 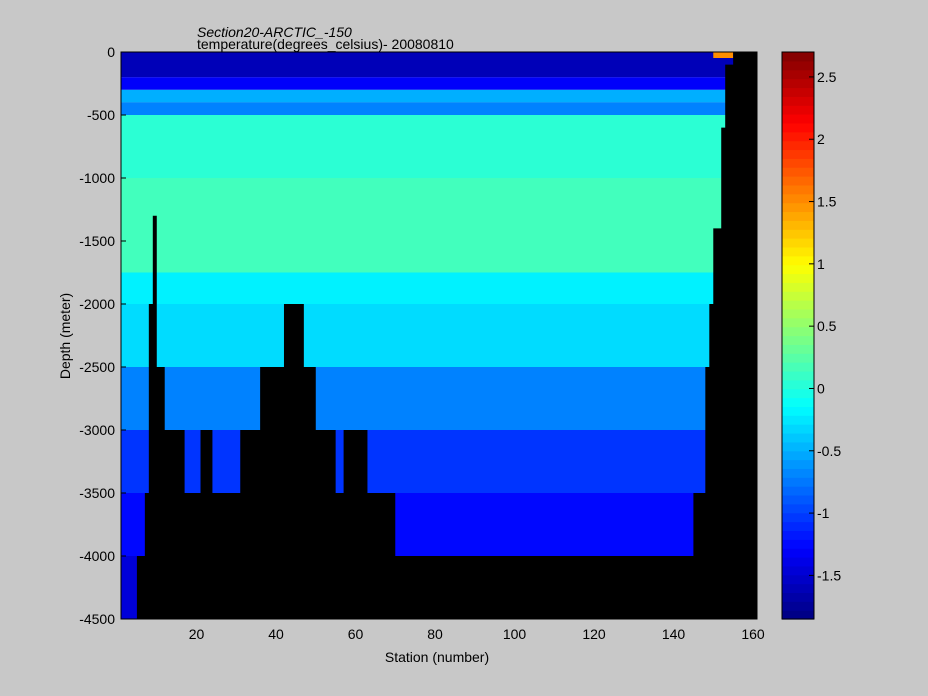 What do you see at coordinates (829, 451) in the screenshot?
I see `colorbar-tick-label: -0.5` at bounding box center [829, 451].